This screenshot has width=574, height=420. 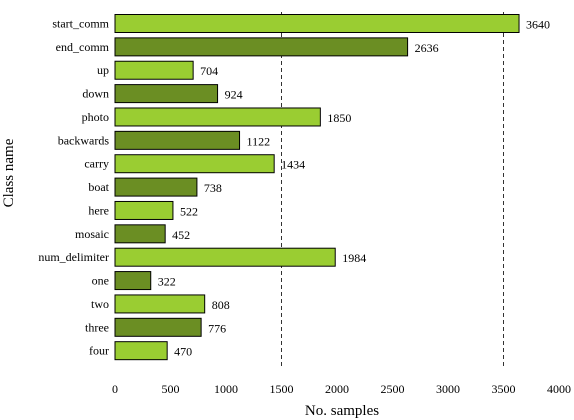 I want to click on x-tick-label: 2500, so click(x=393, y=389).